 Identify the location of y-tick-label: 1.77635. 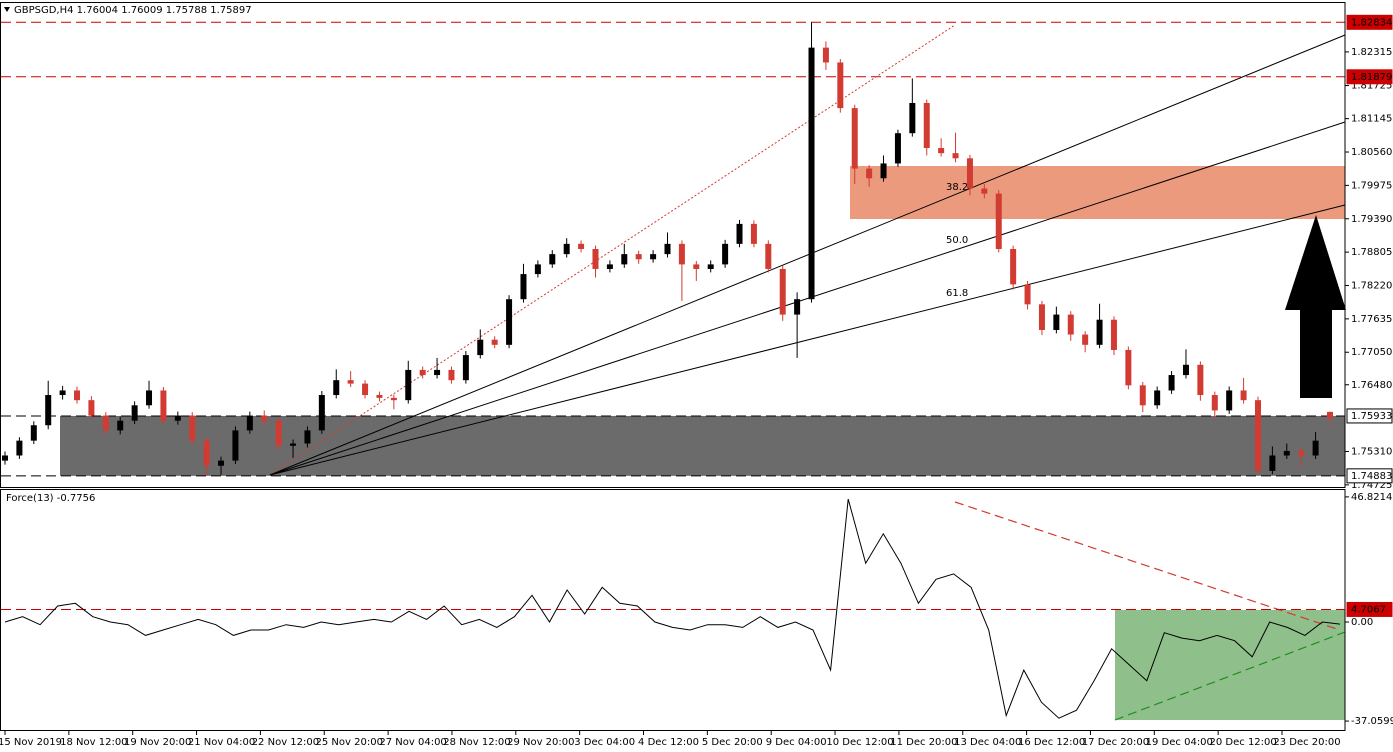
(1371, 319).